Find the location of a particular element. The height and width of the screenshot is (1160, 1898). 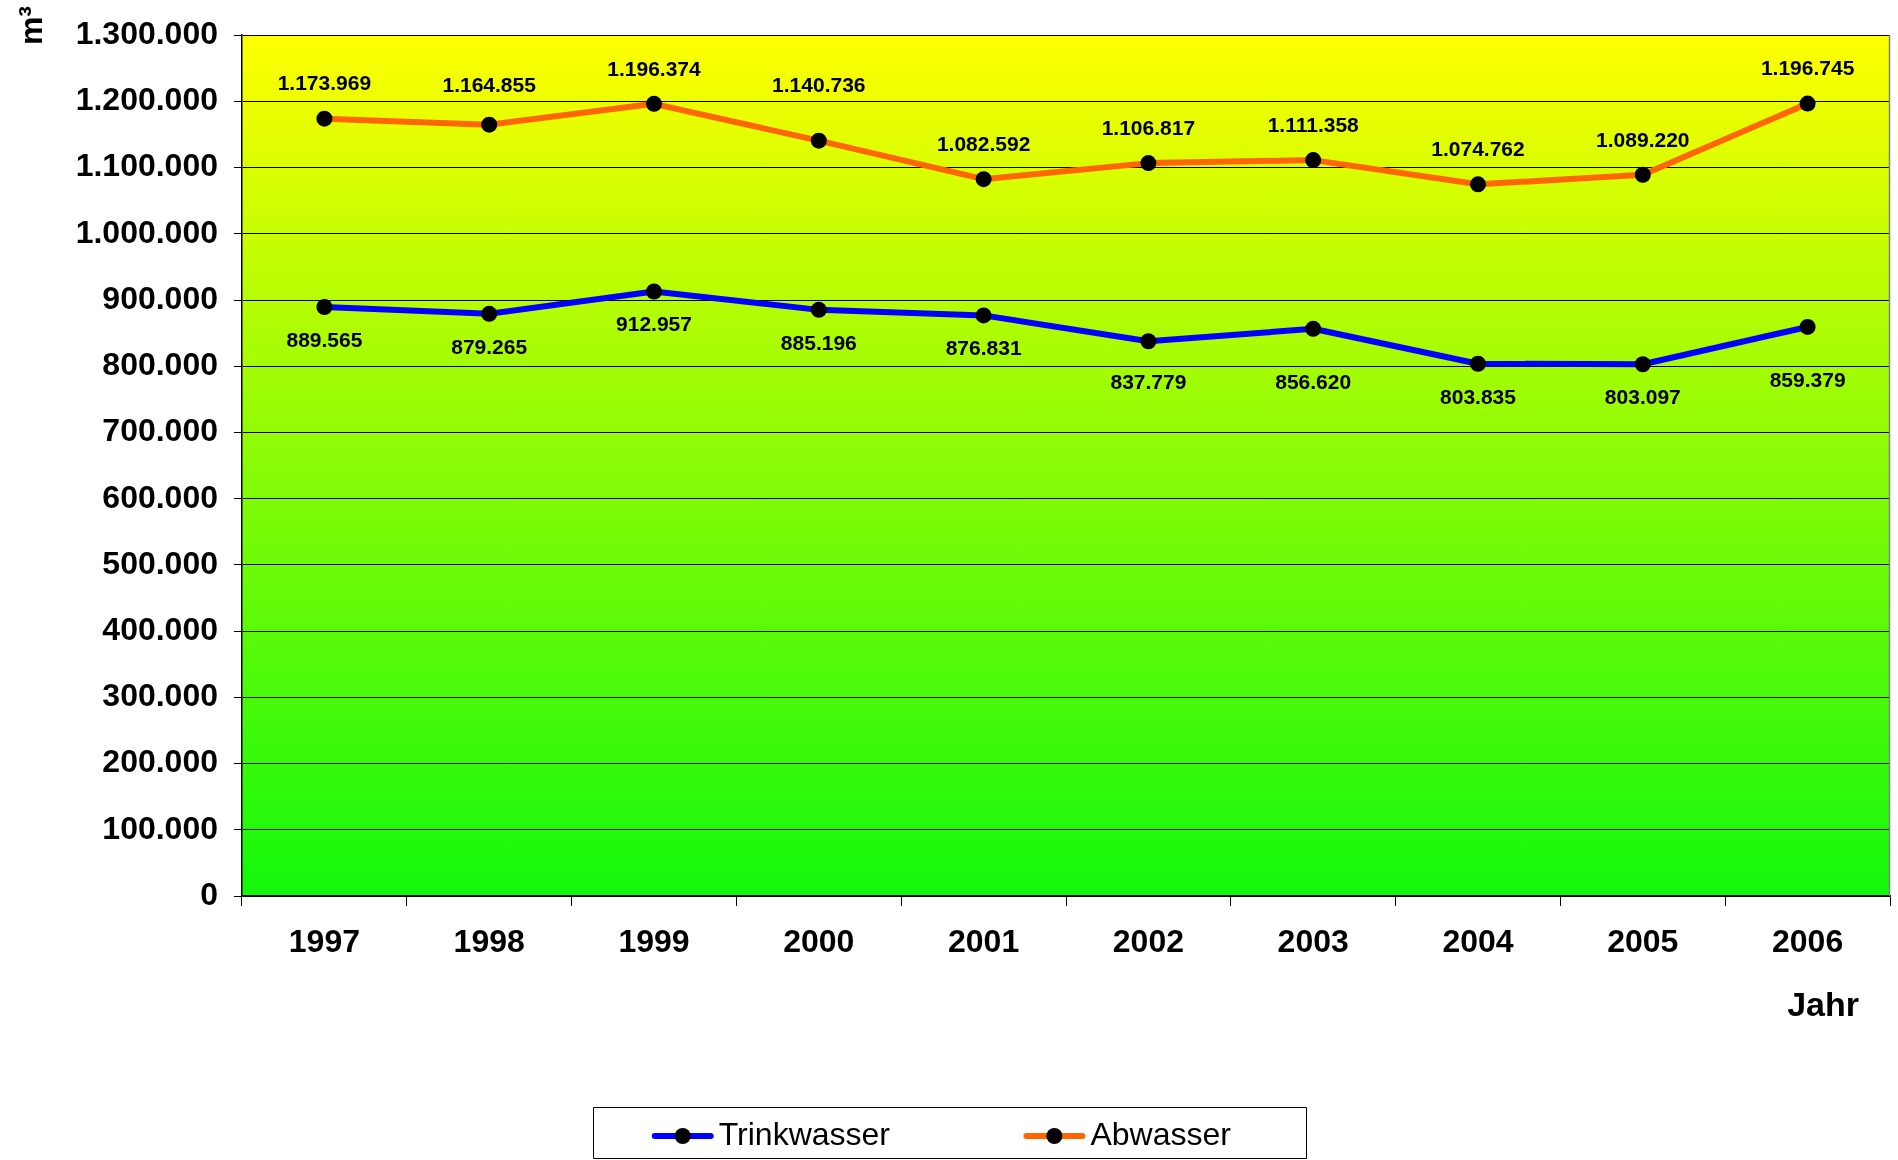

y-tick-label: 100.000 is located at coordinates (160, 827).